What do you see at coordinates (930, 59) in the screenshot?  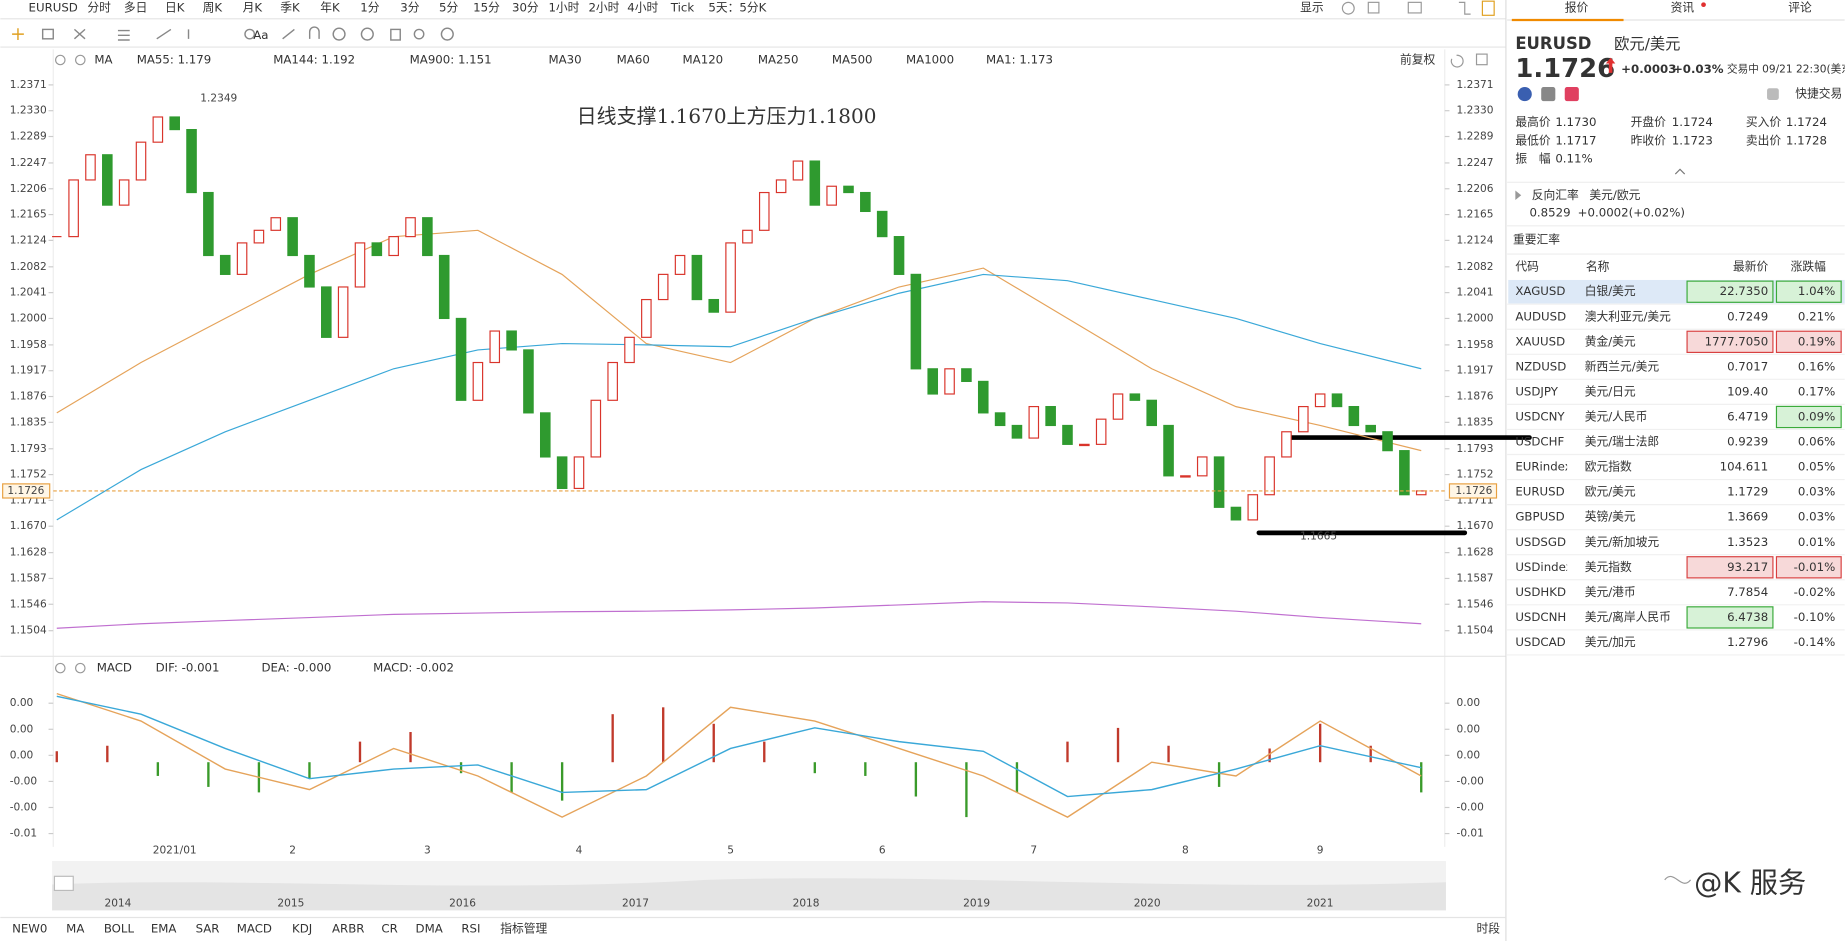 I see `ma-legend-inactive: MA1000` at bounding box center [930, 59].